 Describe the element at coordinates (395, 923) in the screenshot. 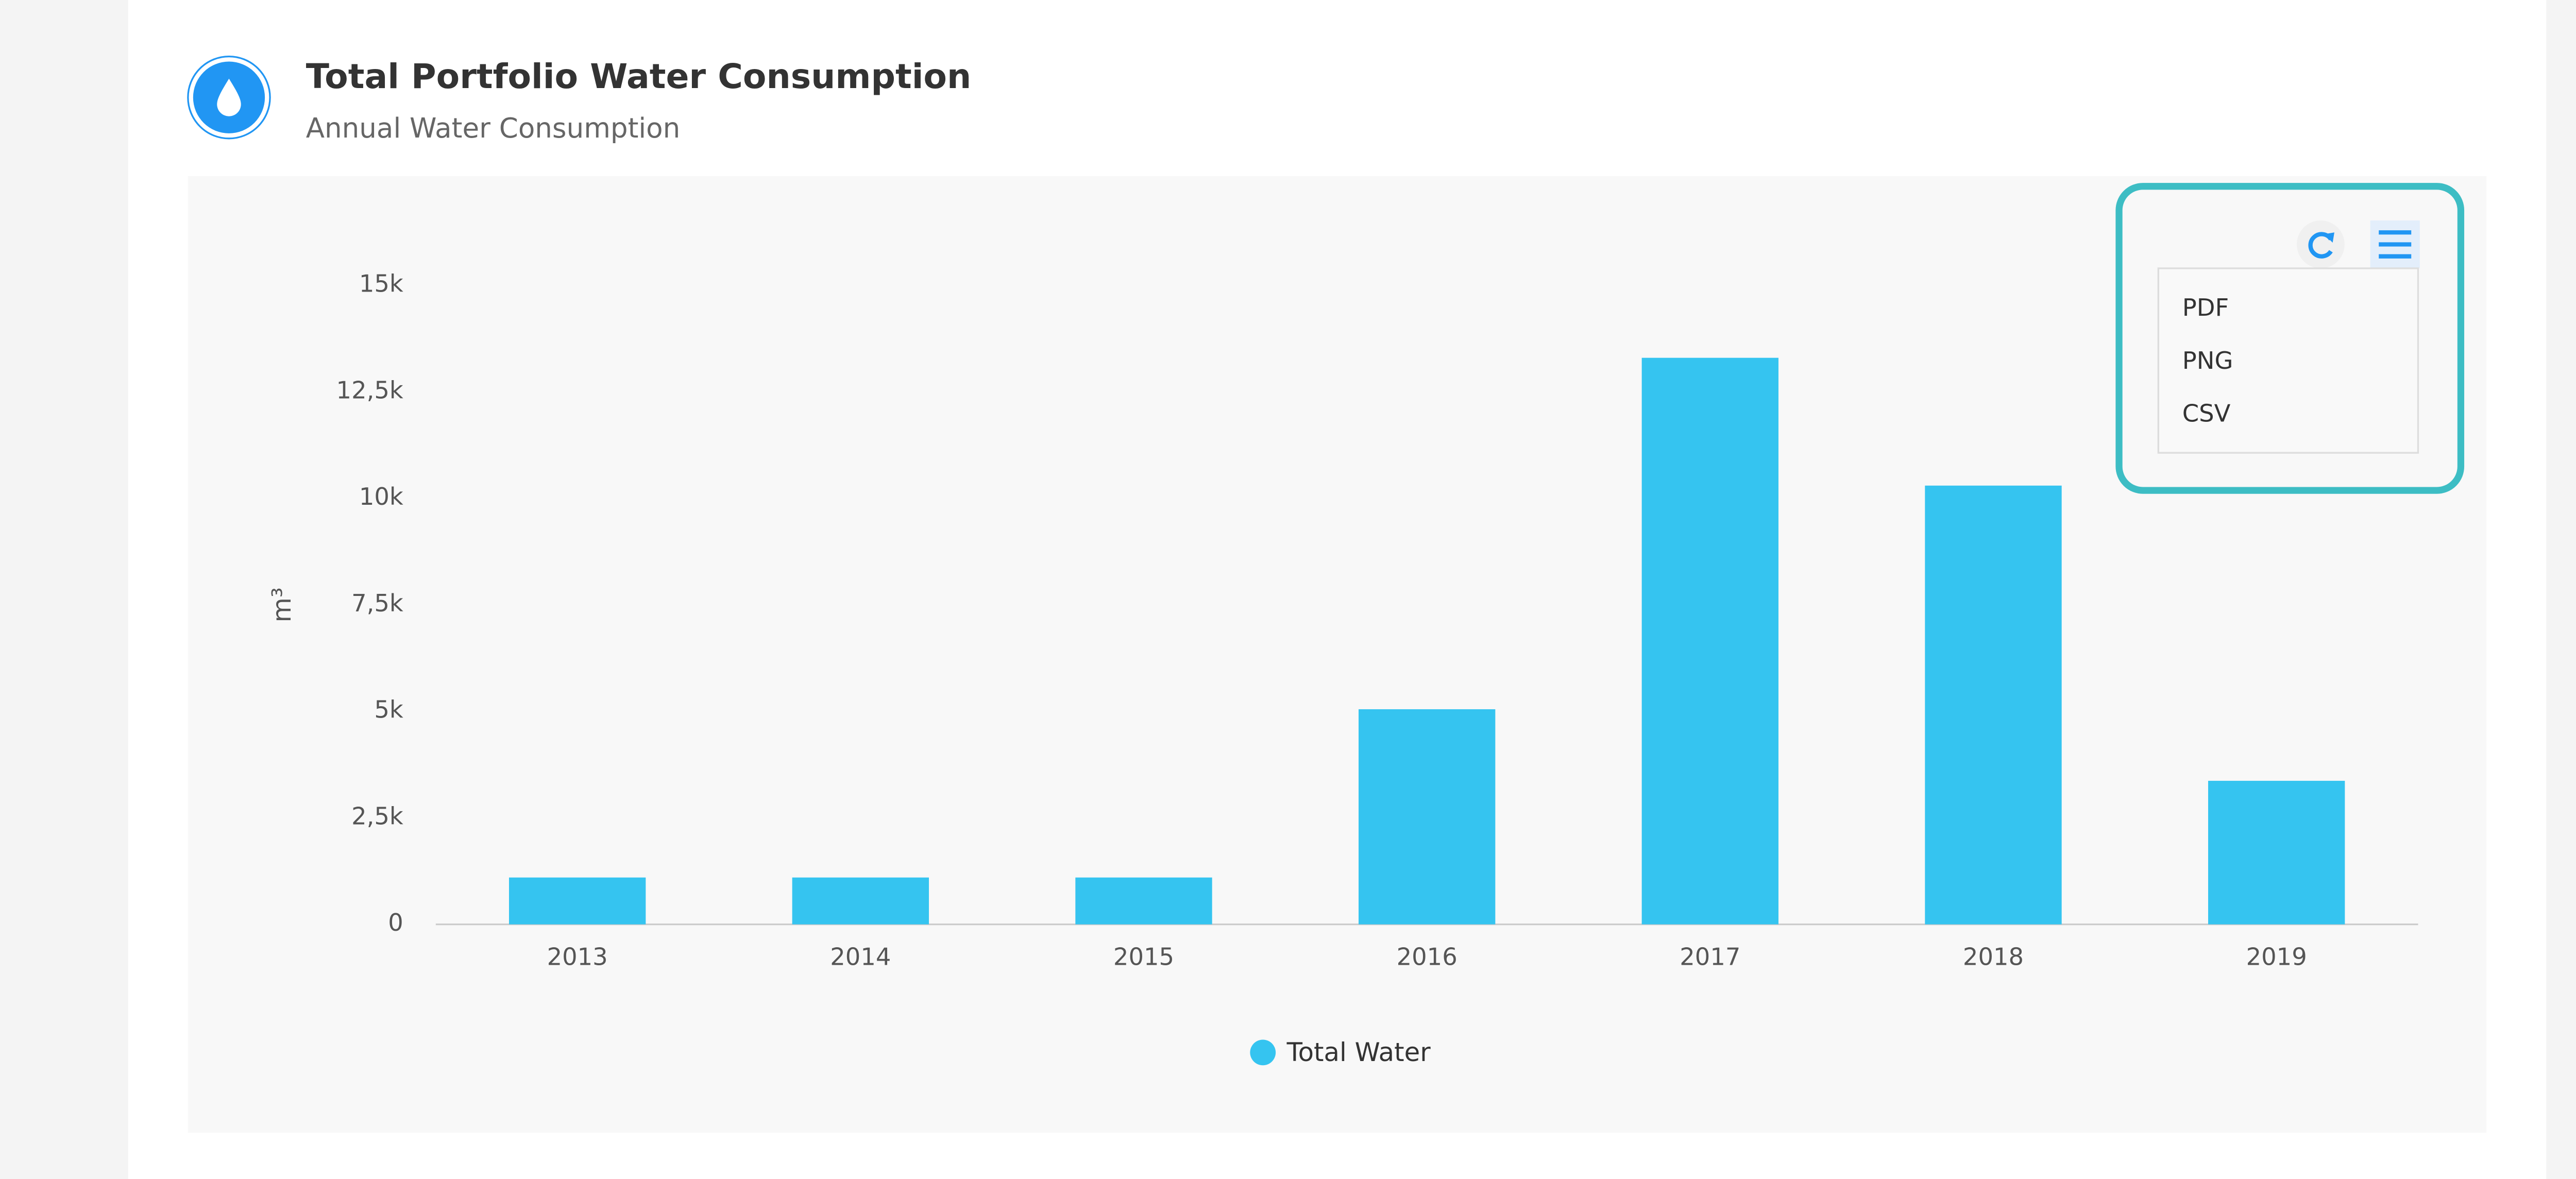

I see `y-tick-label: 0` at that location.